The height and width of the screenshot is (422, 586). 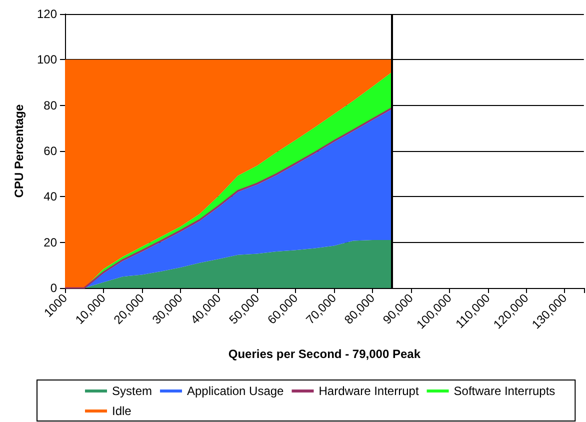 I want to click on legend-label: Software Interrupts, so click(x=505, y=391).